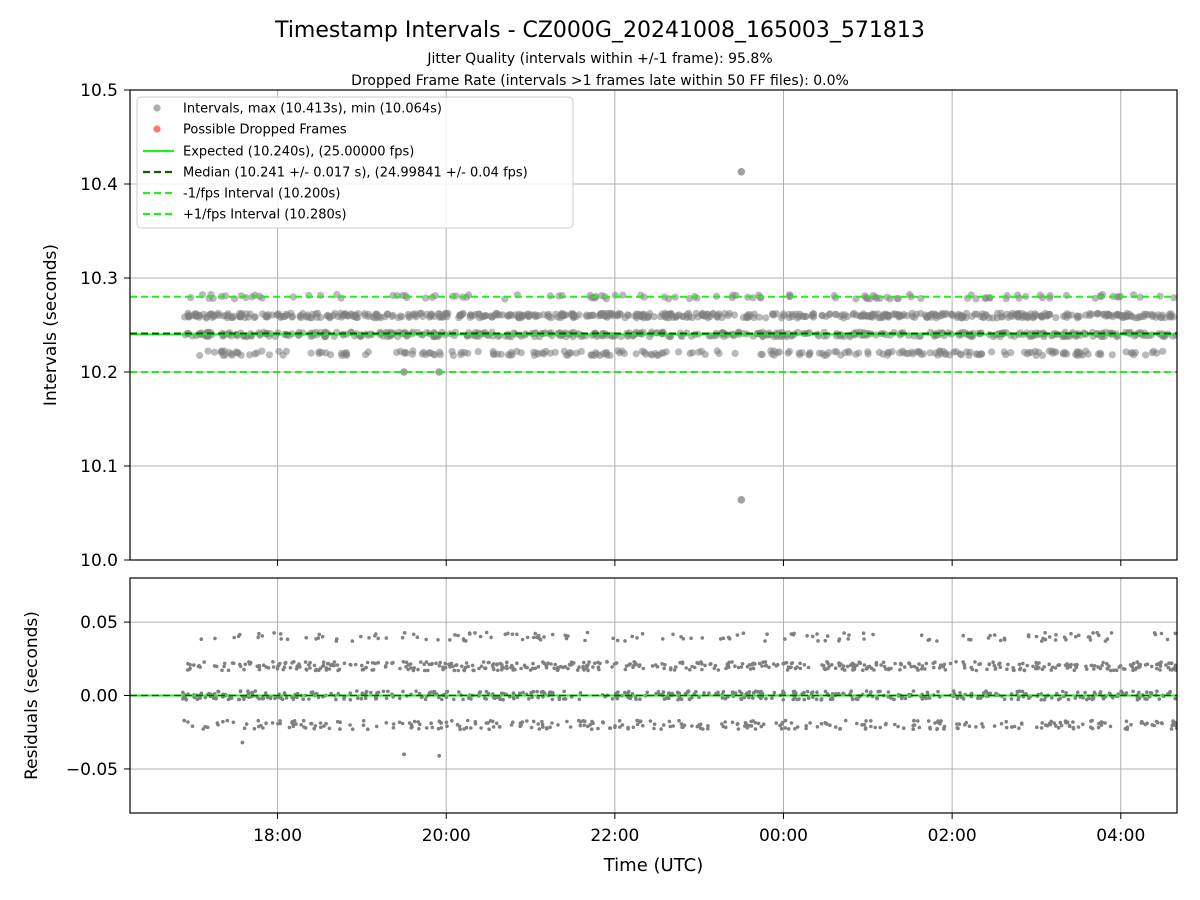 The width and height of the screenshot is (1200, 900). What do you see at coordinates (298, 152) in the screenshot?
I see `legend-label: Expected (10.240s), (25.00000 fps)` at bounding box center [298, 152].